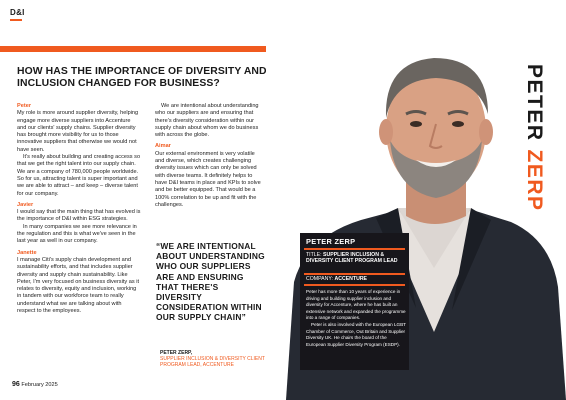  I want to click on speaker-name: Javier, so click(25, 204).